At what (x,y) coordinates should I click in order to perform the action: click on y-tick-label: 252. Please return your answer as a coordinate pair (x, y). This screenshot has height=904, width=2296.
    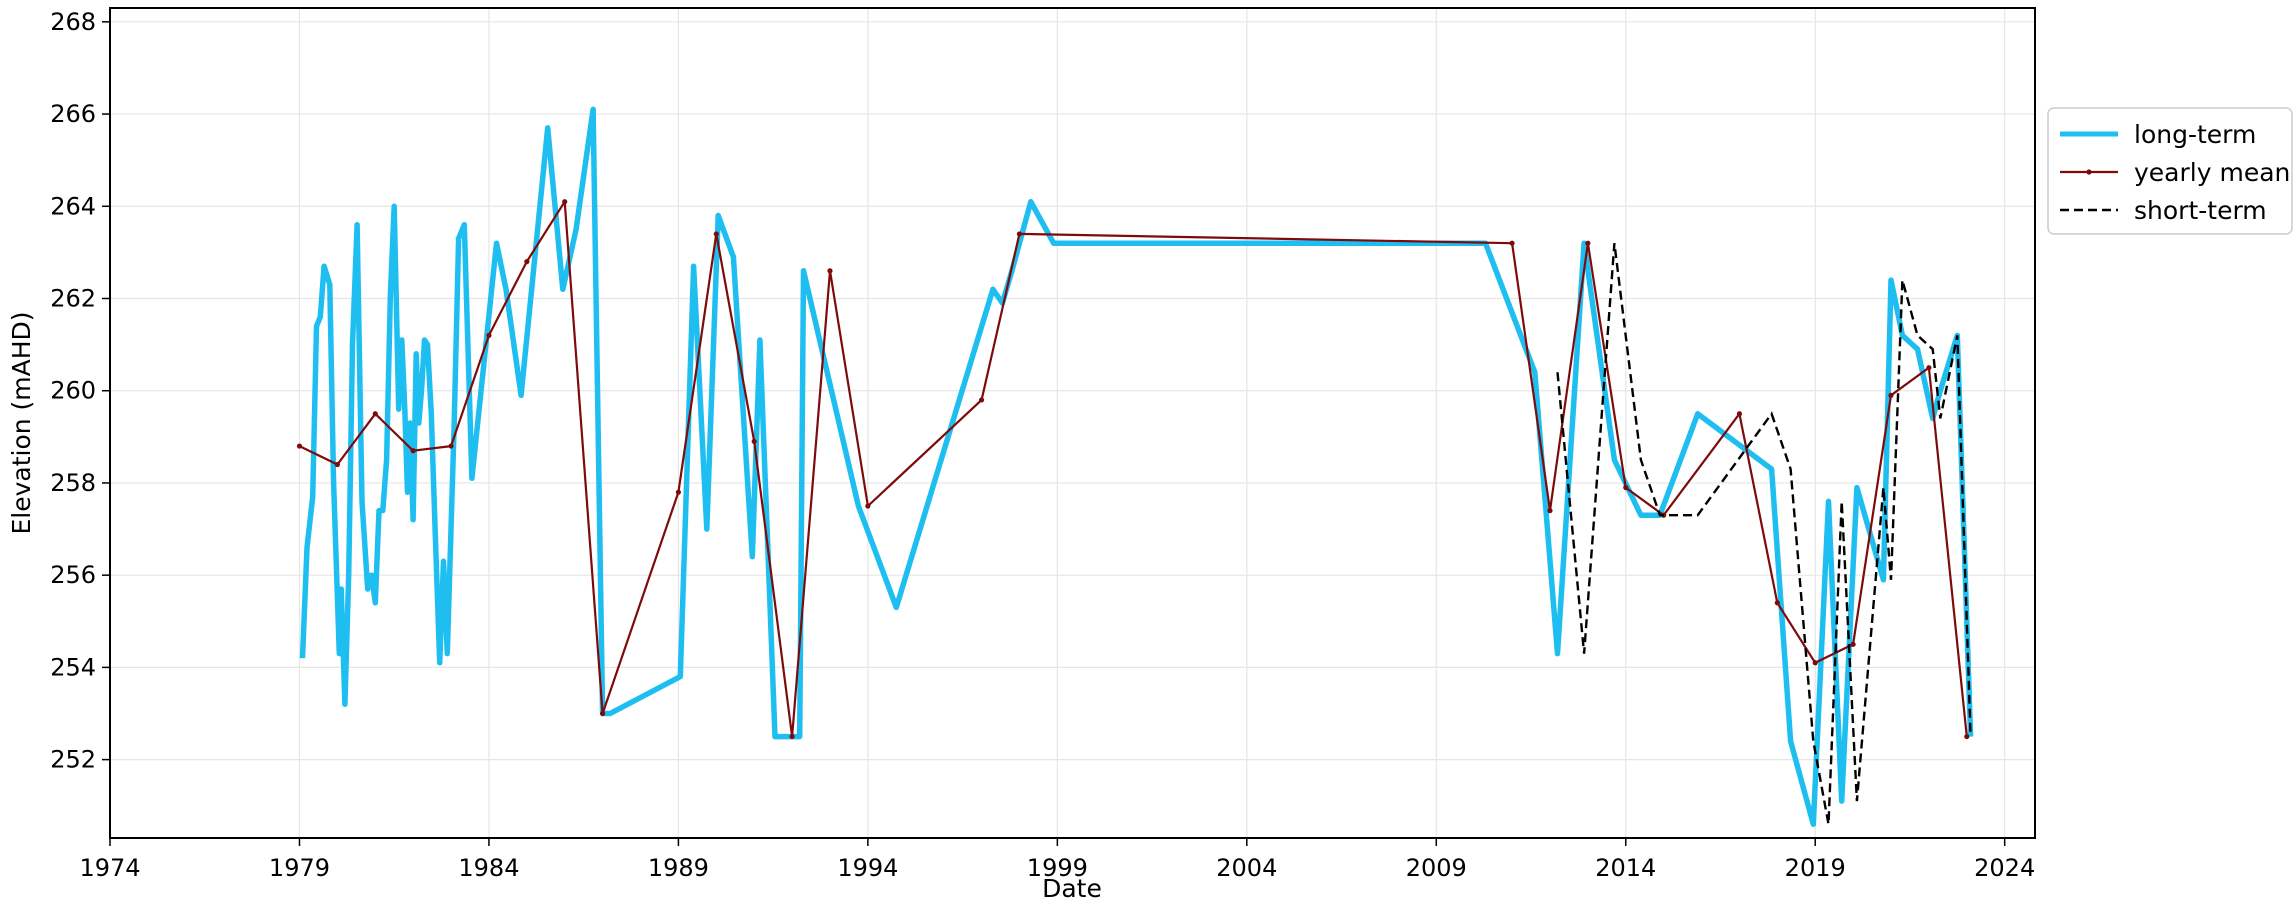
    Looking at the image, I should click on (73, 760).